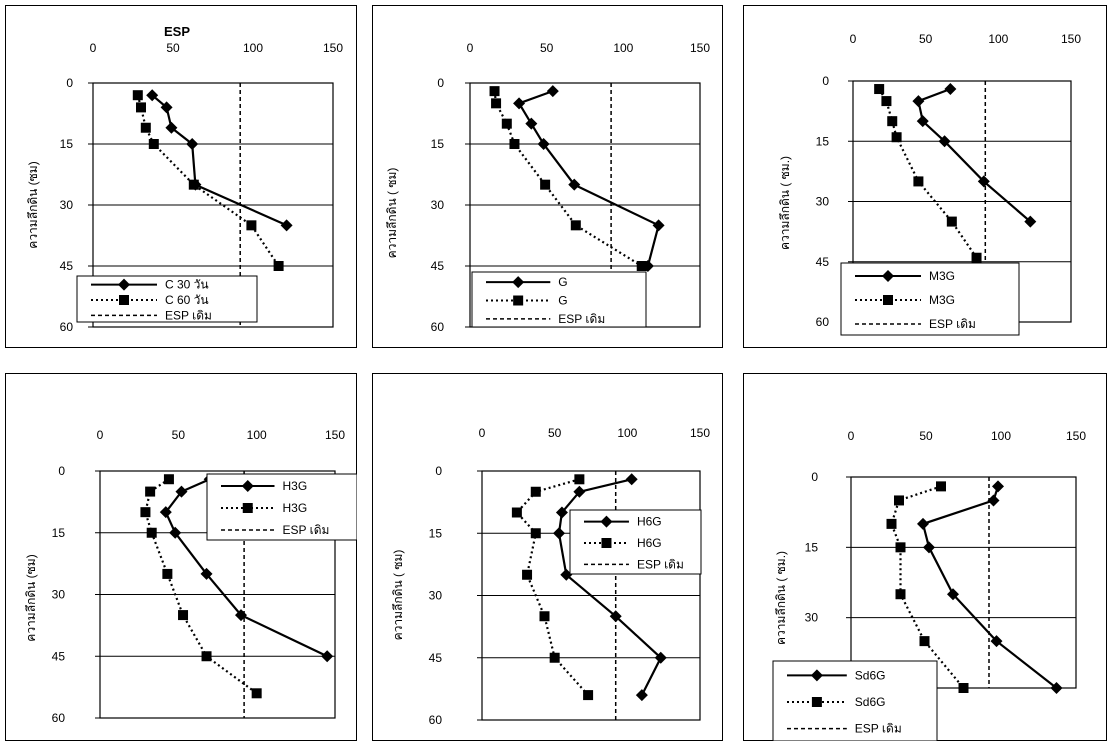 This screenshot has width=1112, height=746. What do you see at coordinates (187, 300) in the screenshot?
I see `legend-label: C 60 วัน` at bounding box center [187, 300].